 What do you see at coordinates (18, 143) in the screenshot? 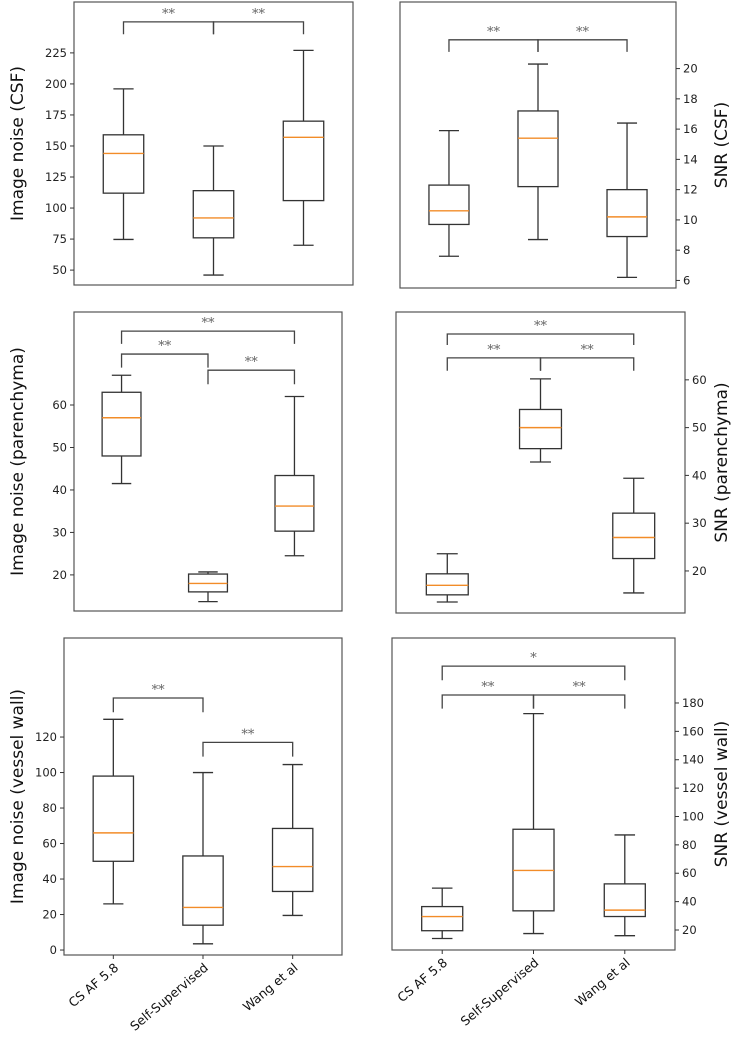
I see `y-axis-label: Image noise (CSF)` at bounding box center [18, 143].